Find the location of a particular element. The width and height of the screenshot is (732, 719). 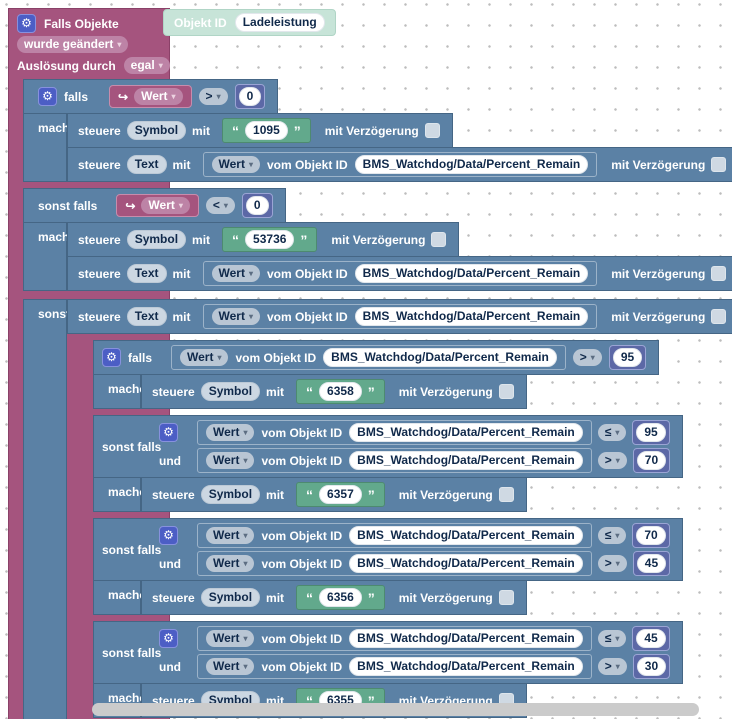

text-value-block: “ 6358 ” is located at coordinates (340, 391).